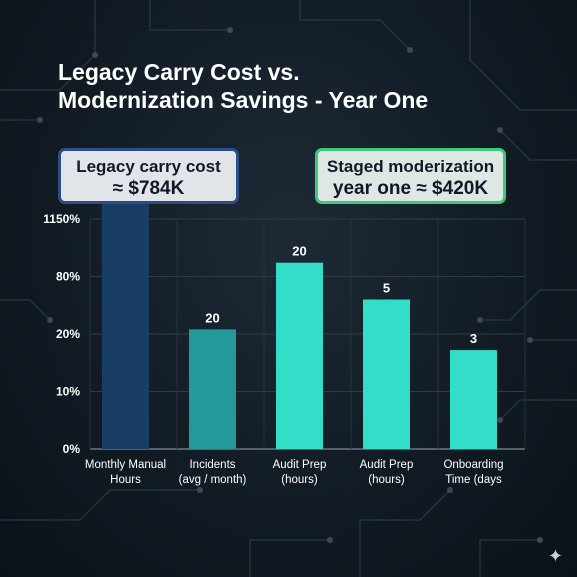 The image size is (577, 577). Describe the element at coordinates (68, 277) in the screenshot. I see `y-tick-label: 80%` at that location.